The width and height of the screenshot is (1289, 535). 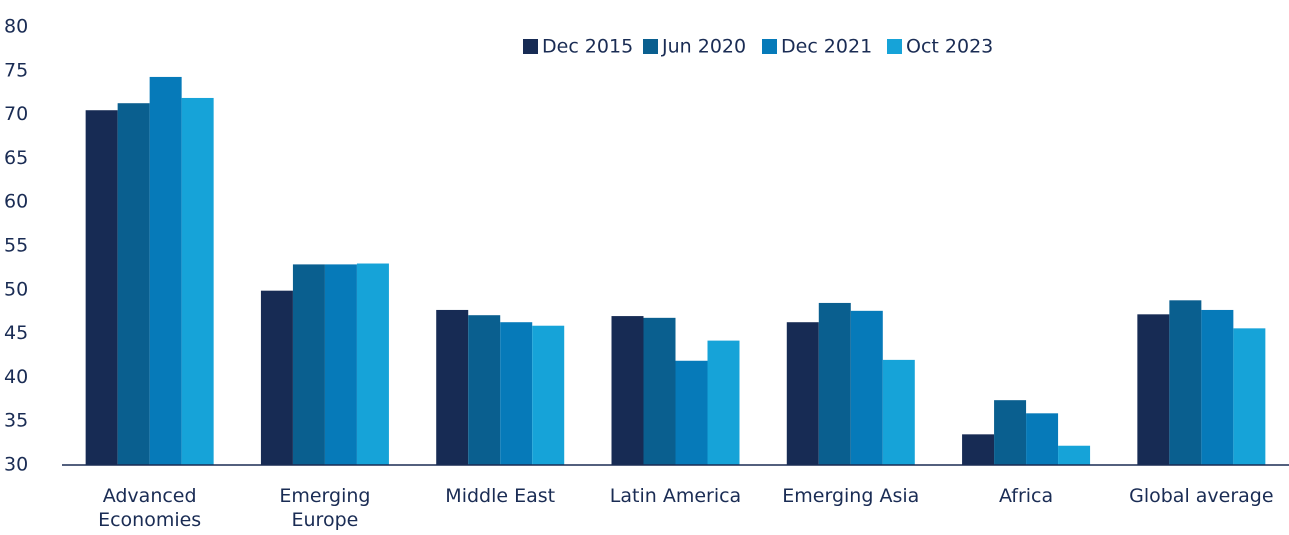 What do you see at coordinates (150, 508) in the screenshot?
I see `x-tick-label: Advanced Economies` at bounding box center [150, 508].